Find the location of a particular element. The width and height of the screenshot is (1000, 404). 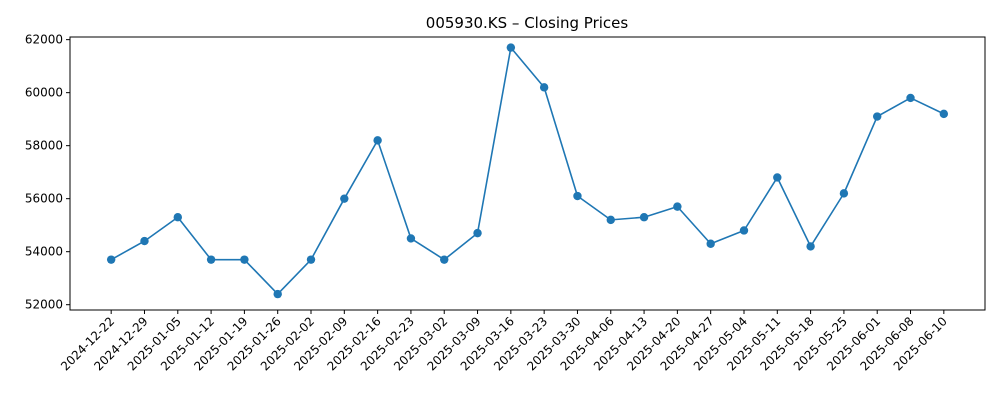

y-tick-label: 58000 is located at coordinates (44, 146).